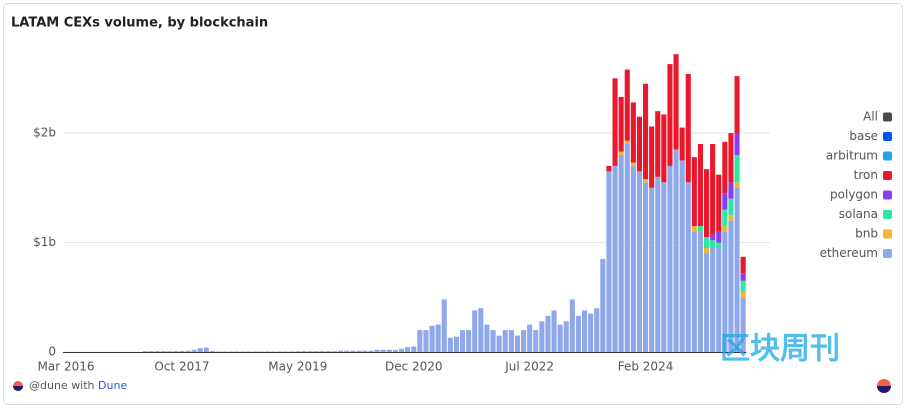  I want to click on legend-label: solana, so click(858, 214).